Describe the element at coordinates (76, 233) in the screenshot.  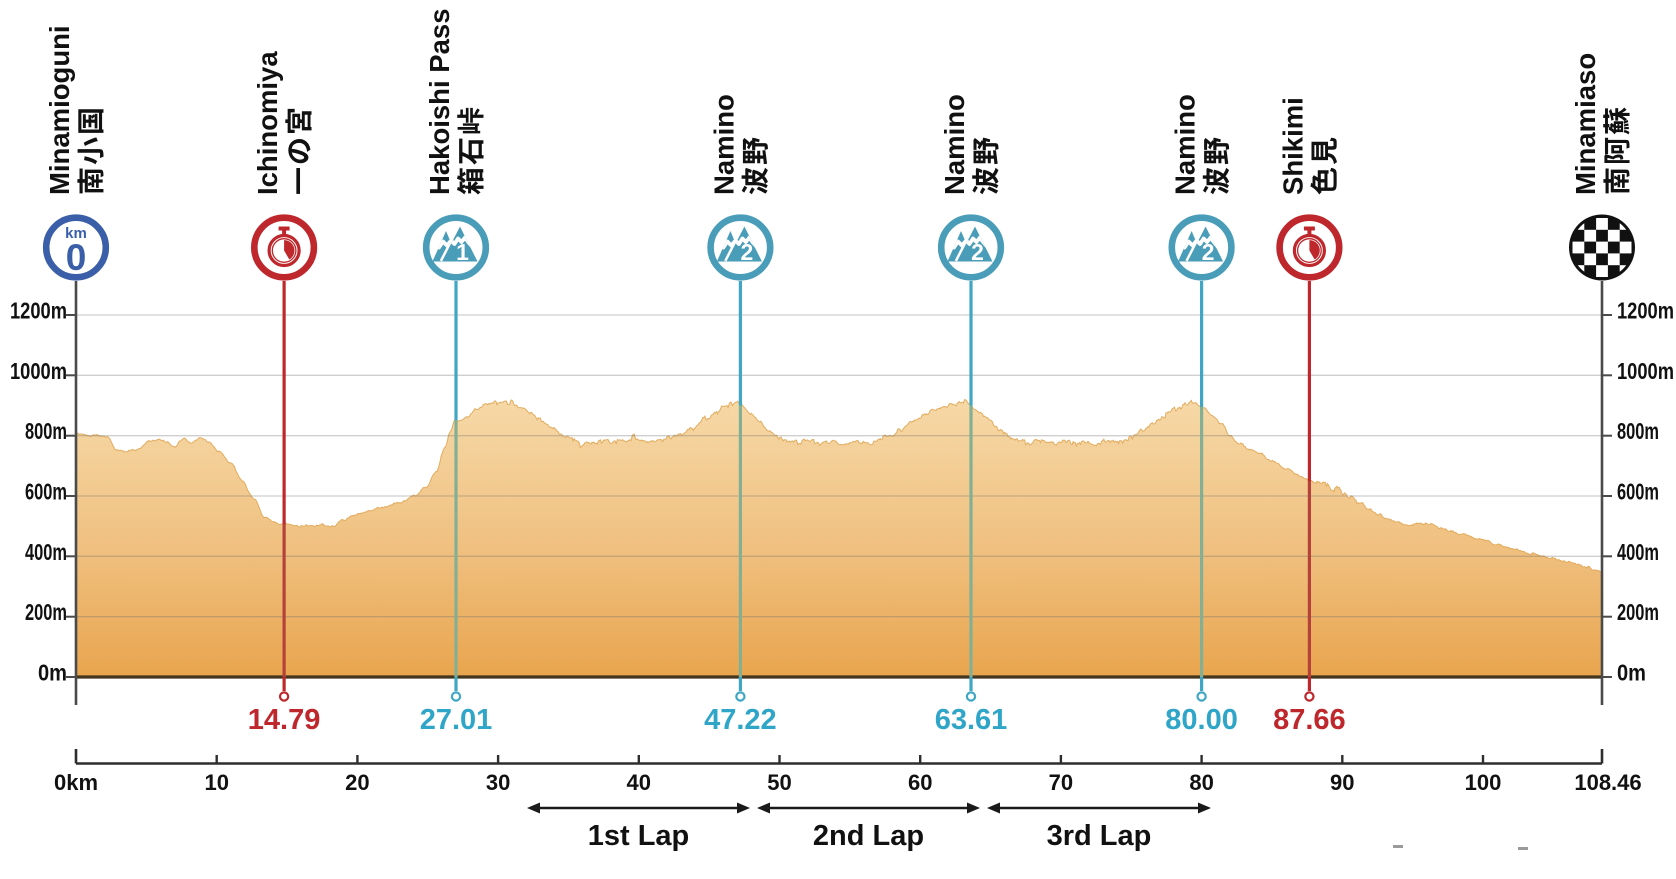
I see `svg-text: km` at that location.